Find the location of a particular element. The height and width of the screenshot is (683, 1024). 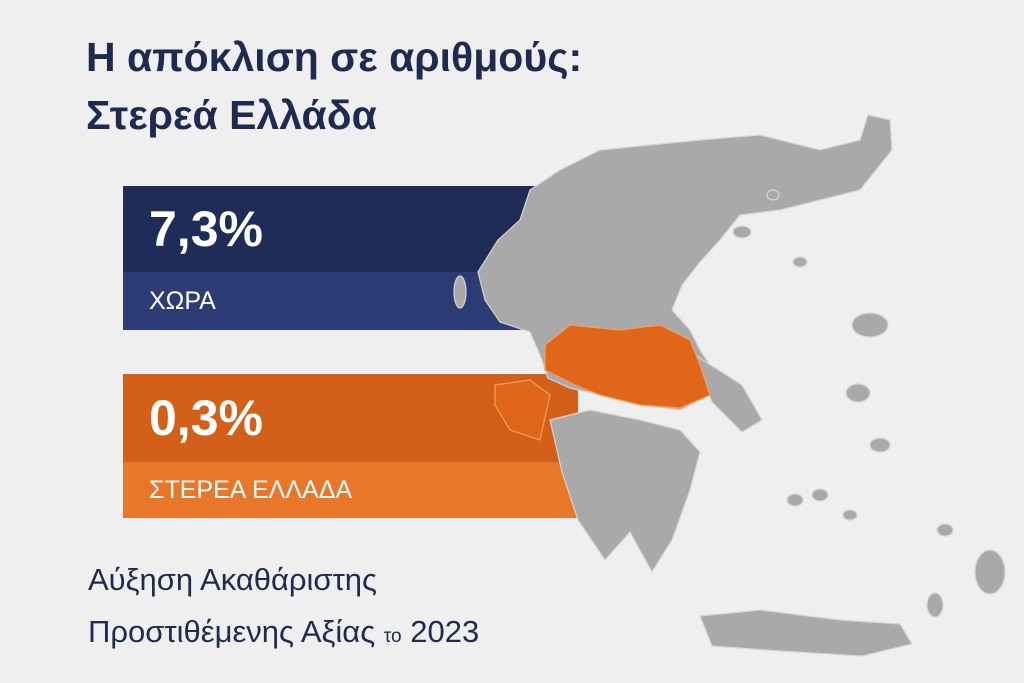

card-label: ΣΤΕΡΕΑ ΕΛΛΑΔΑ is located at coordinates (350, 490).